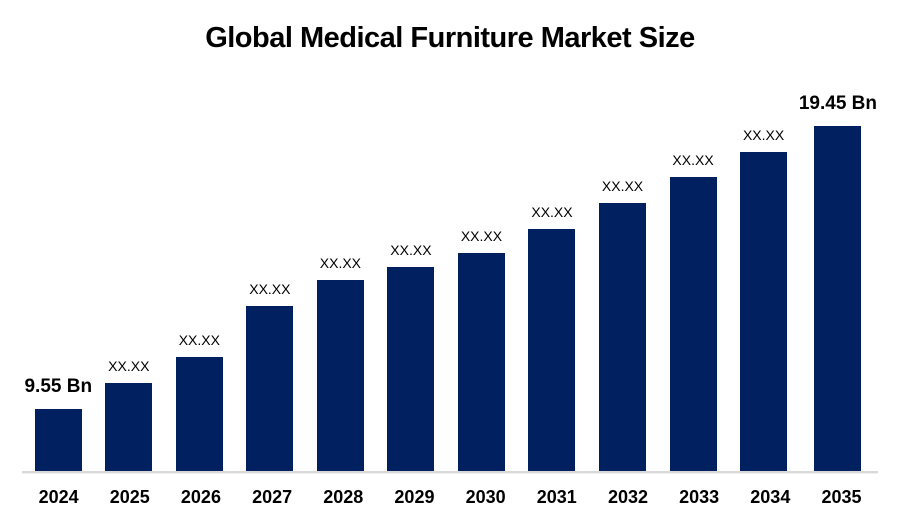 The height and width of the screenshot is (525, 900). I want to click on x-tick-label: 2028, so click(343, 497).